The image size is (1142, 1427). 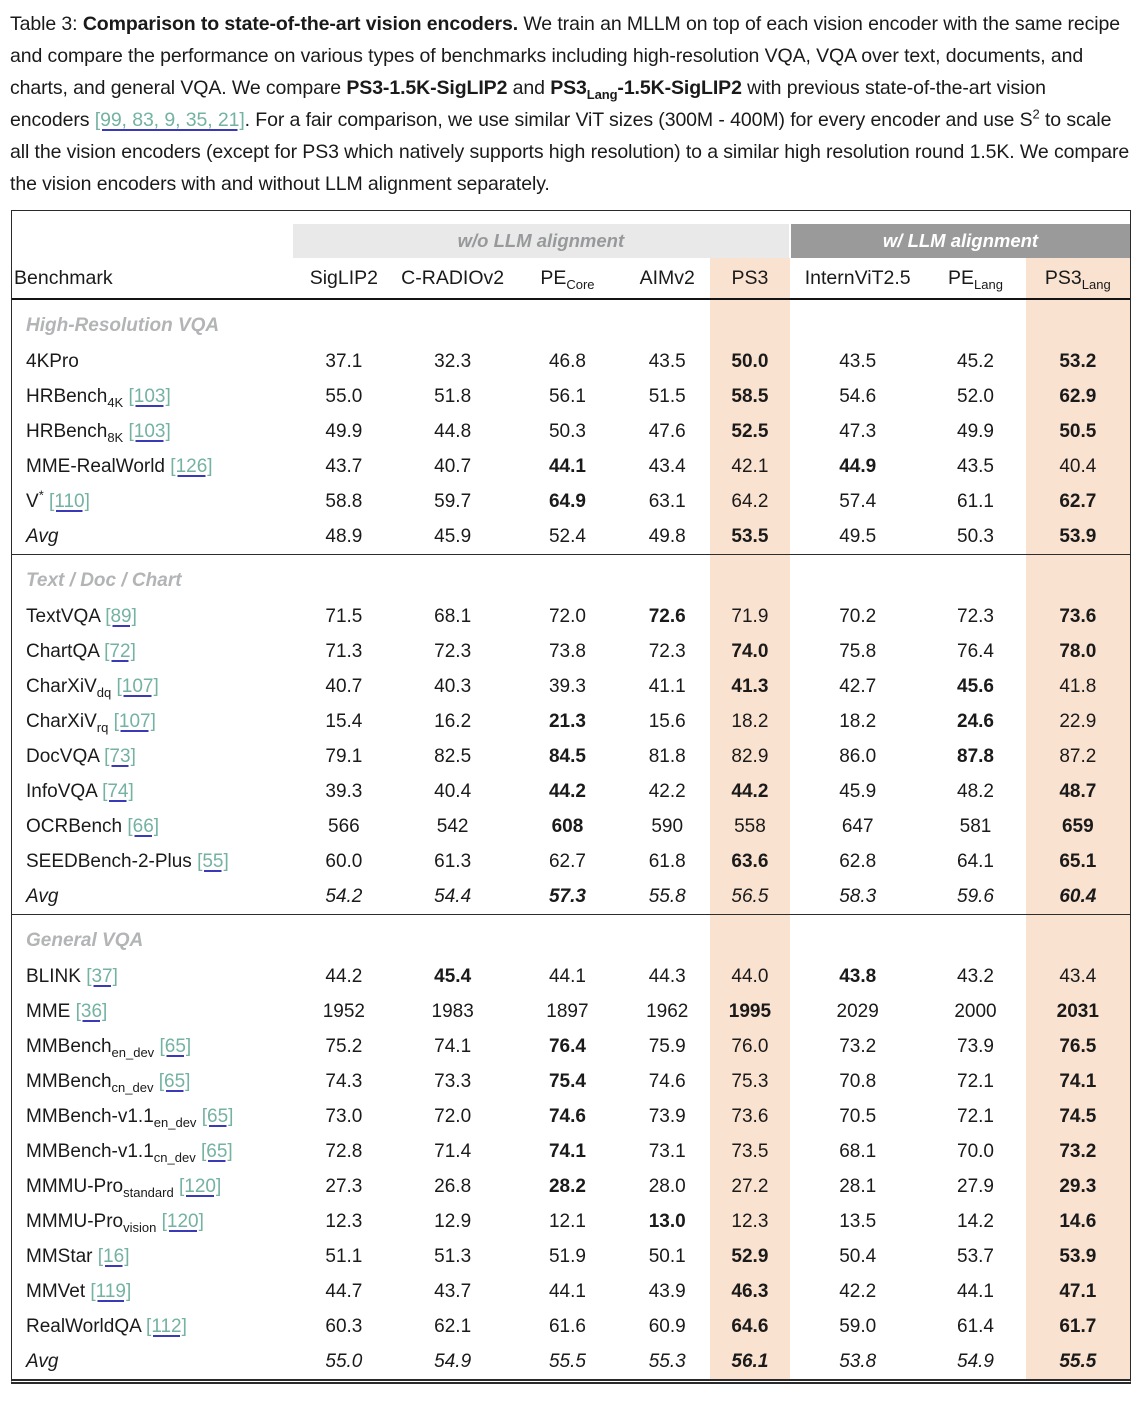 What do you see at coordinates (74, 826) in the screenshot?
I see `benchmark-name: OCRBench` at bounding box center [74, 826].